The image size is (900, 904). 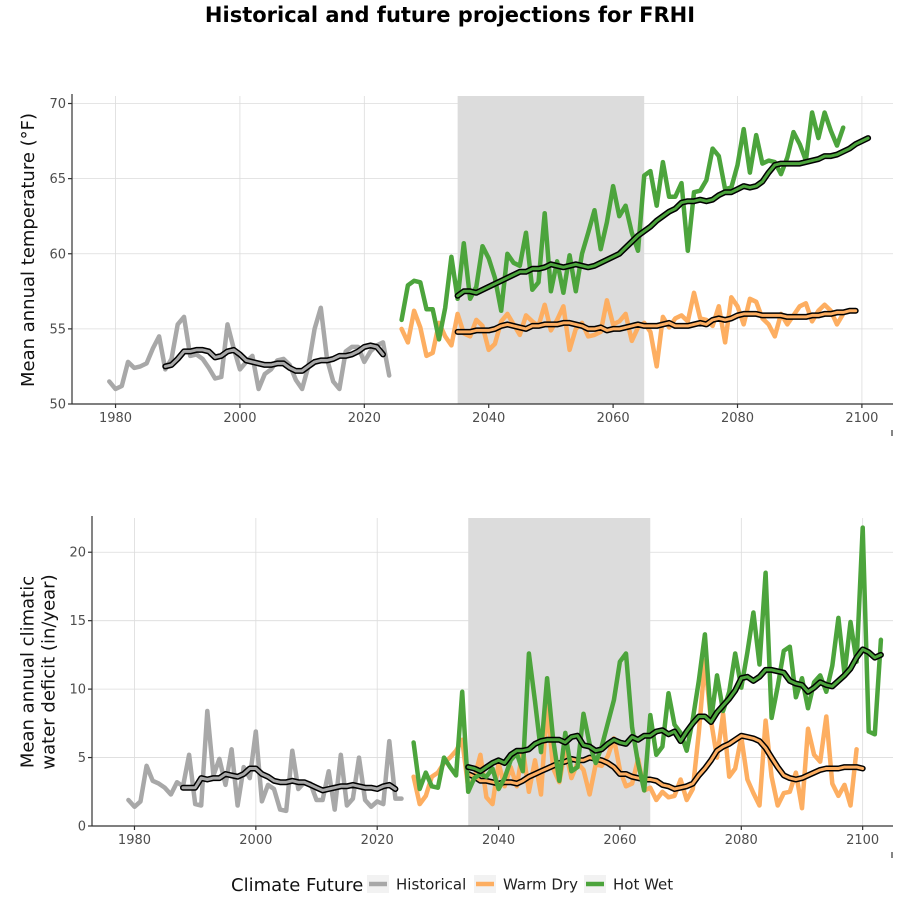 What do you see at coordinates (82, 758) in the screenshot?
I see `y-tick-label: 5` at bounding box center [82, 758].